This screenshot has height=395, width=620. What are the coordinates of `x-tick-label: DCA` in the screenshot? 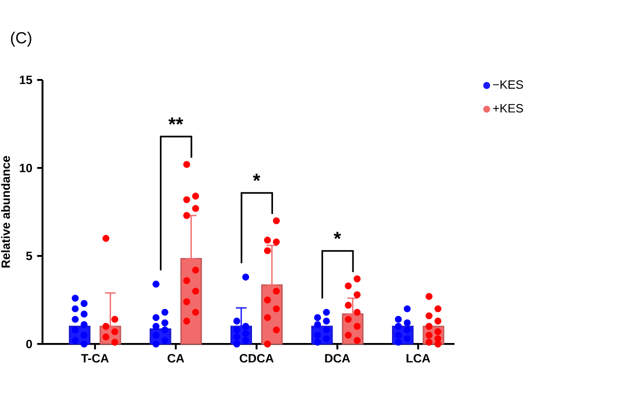 It's located at (337, 358).